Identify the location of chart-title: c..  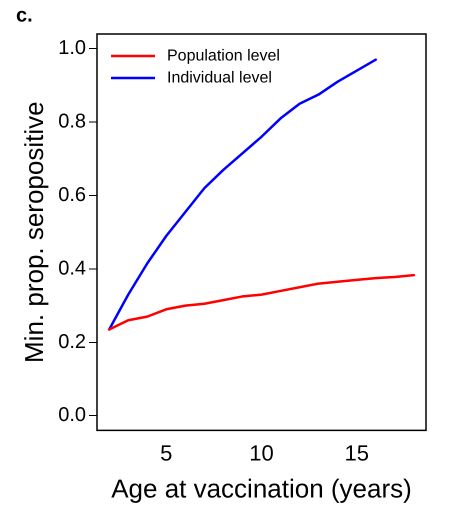
(24, 15).